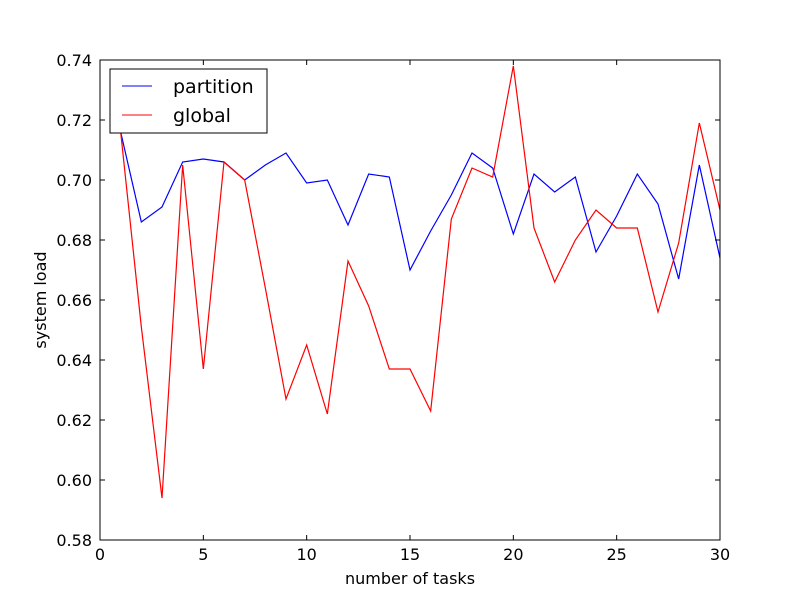 The height and width of the screenshot is (600, 800). What do you see at coordinates (213, 87) in the screenshot?
I see `legend-label-partition: partition` at bounding box center [213, 87].